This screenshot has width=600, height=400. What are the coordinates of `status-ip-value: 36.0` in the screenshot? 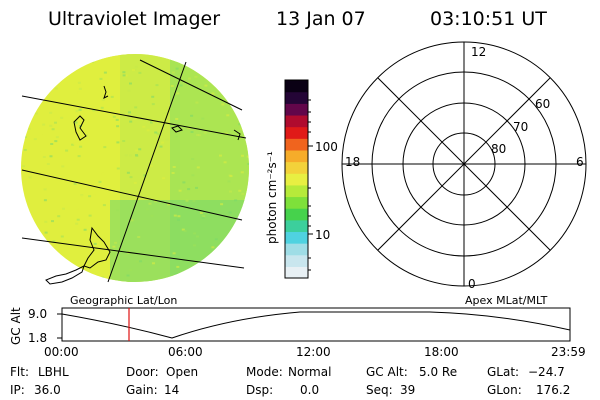 It's located at (47, 390).